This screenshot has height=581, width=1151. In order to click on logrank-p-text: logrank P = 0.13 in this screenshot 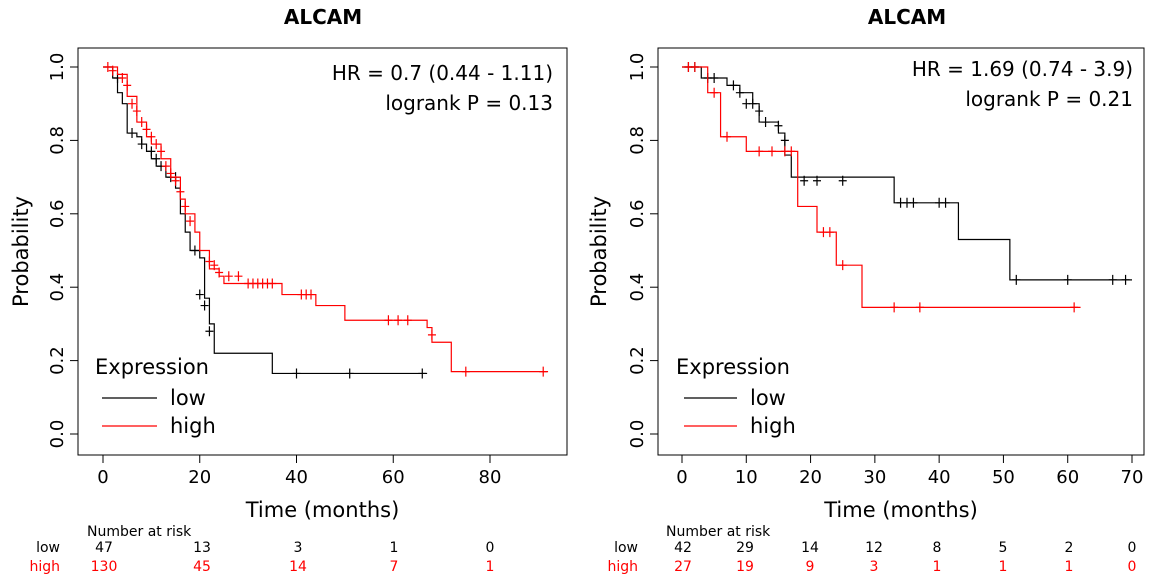, I will do `click(469, 103)`.